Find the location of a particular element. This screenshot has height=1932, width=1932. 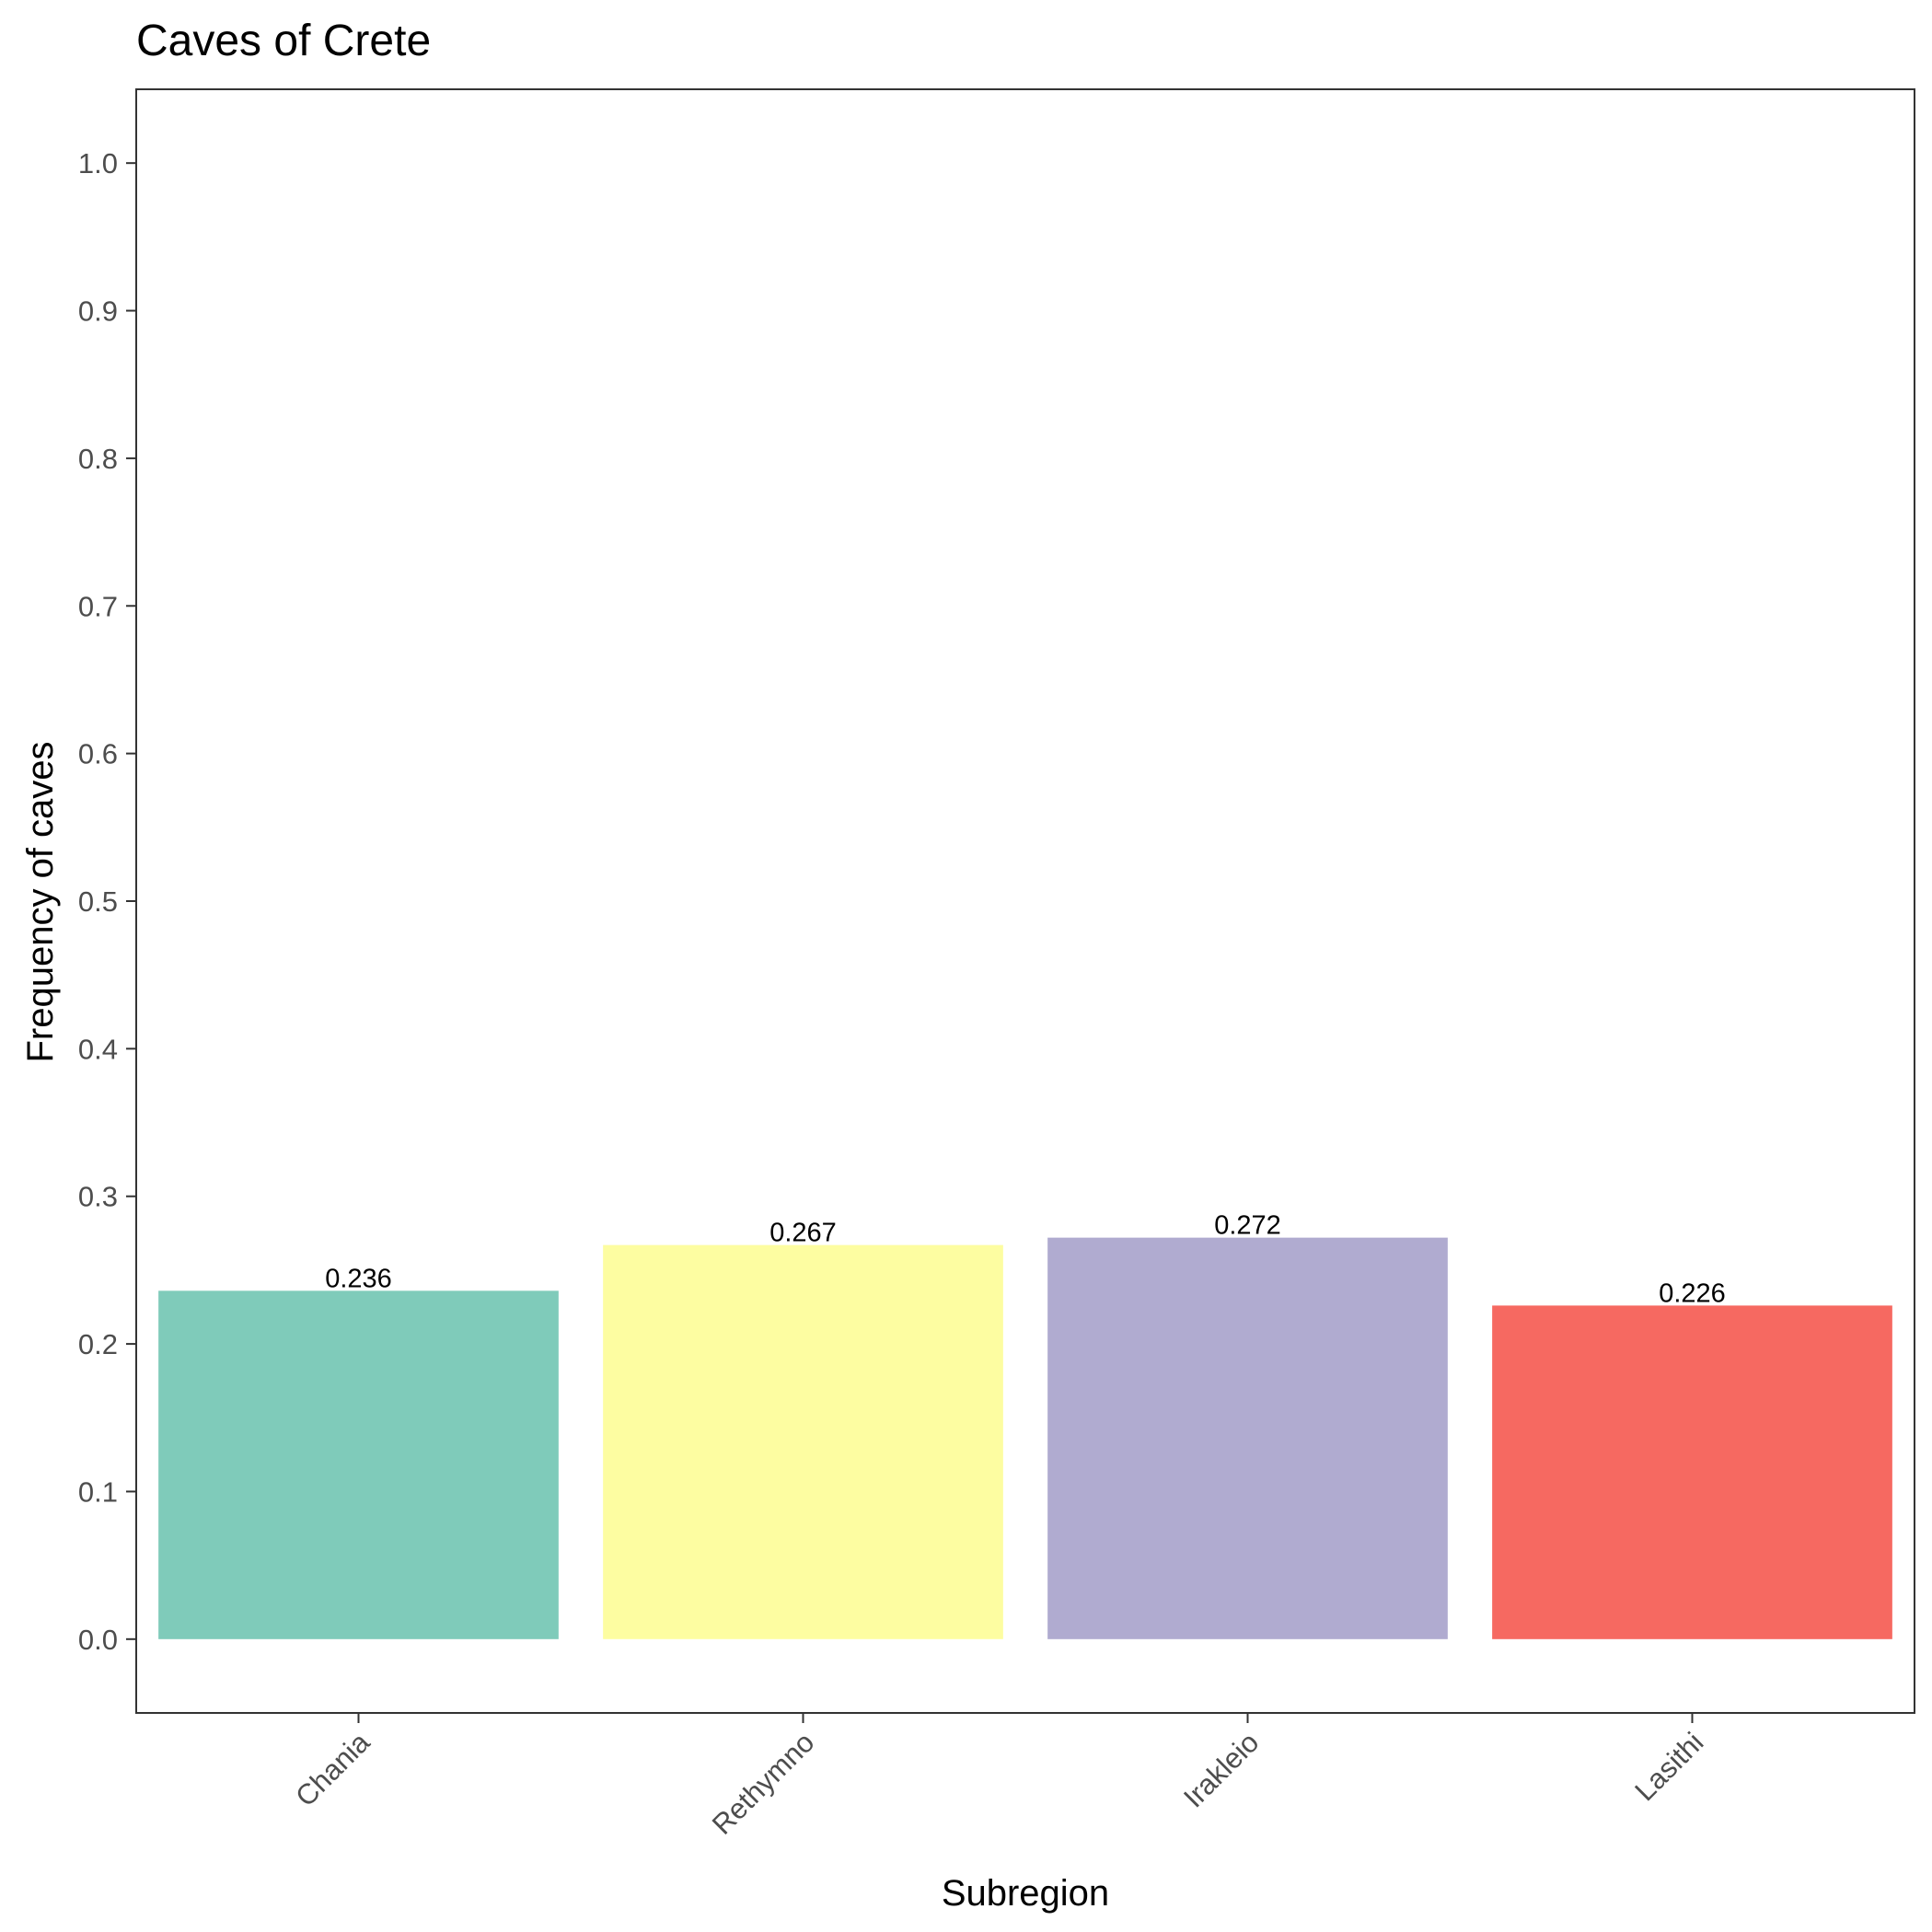

y-axis-title: Frequency of caves is located at coordinates (40, 902).